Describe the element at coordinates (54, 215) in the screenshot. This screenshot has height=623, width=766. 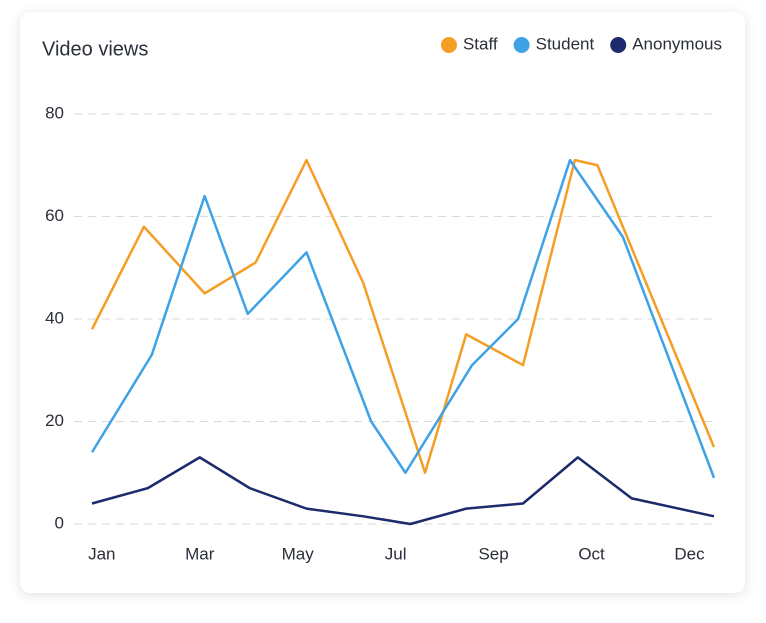
I see `y-tick-label: 60` at that location.